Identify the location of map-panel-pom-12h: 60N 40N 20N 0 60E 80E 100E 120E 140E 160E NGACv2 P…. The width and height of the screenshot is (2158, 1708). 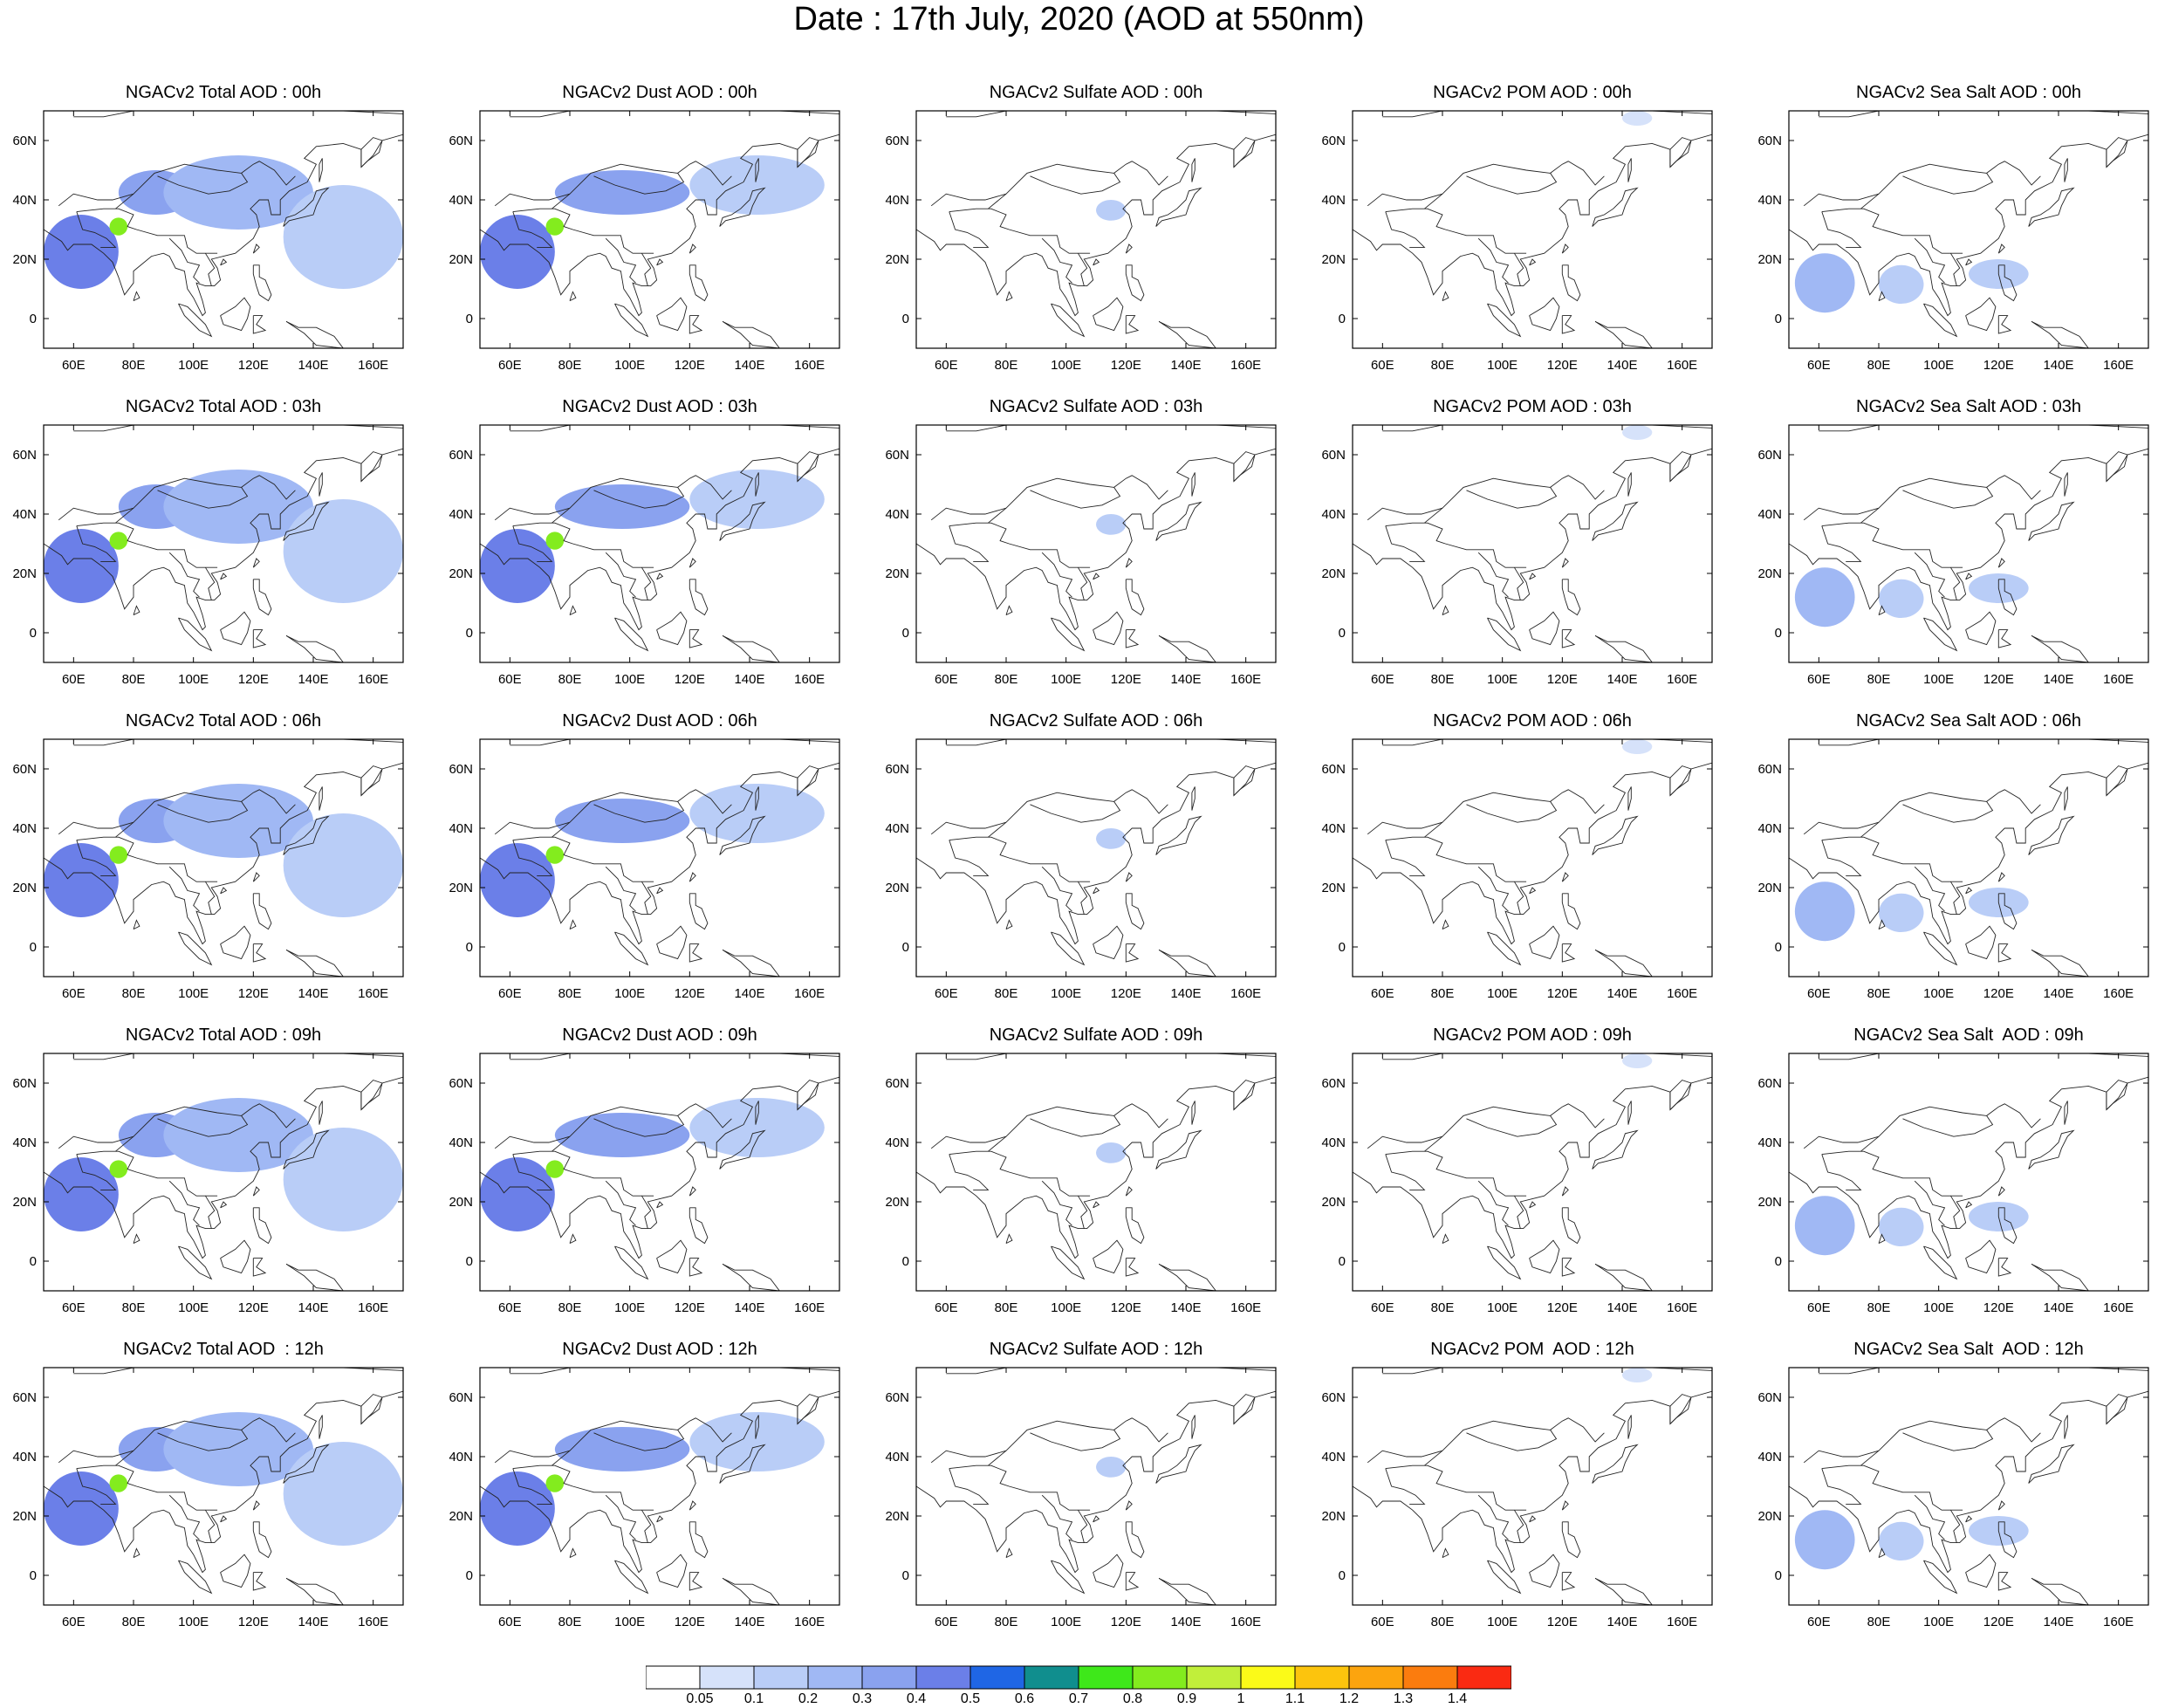
(1527, 1492).